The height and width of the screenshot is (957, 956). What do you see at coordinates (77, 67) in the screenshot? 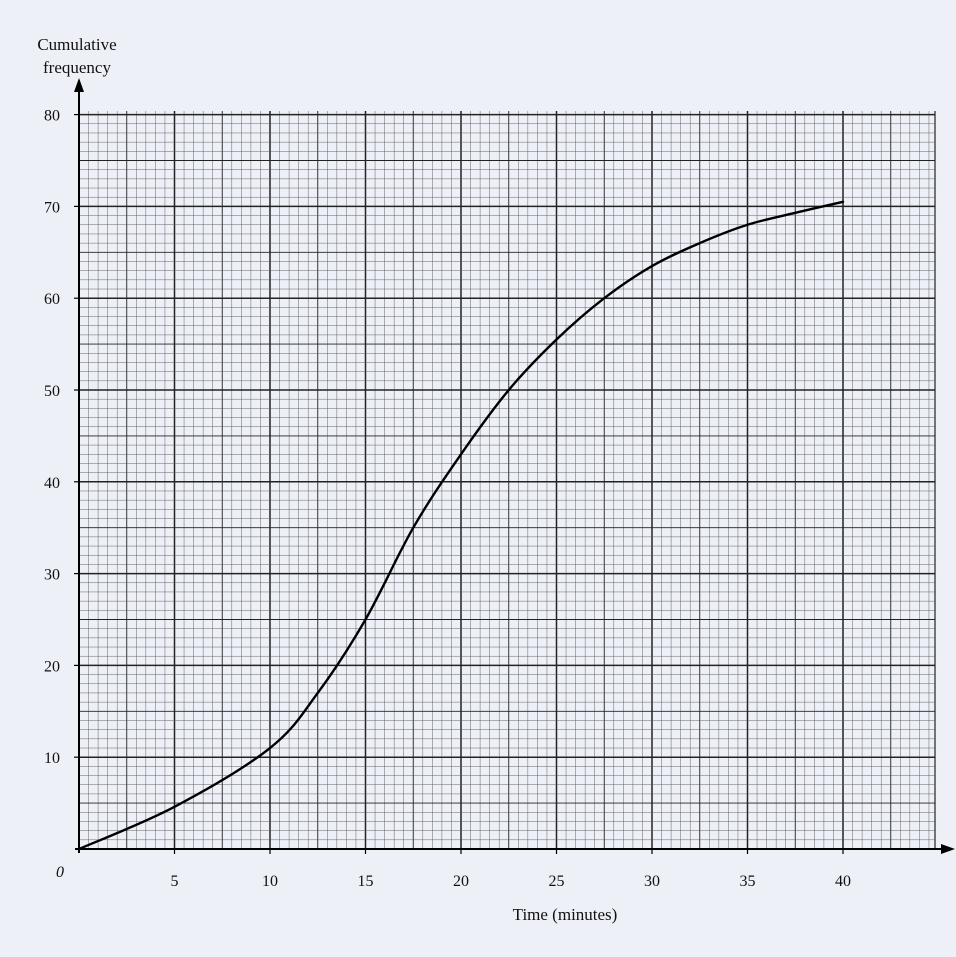
I see `y-axis-title-line2: frequency` at bounding box center [77, 67].